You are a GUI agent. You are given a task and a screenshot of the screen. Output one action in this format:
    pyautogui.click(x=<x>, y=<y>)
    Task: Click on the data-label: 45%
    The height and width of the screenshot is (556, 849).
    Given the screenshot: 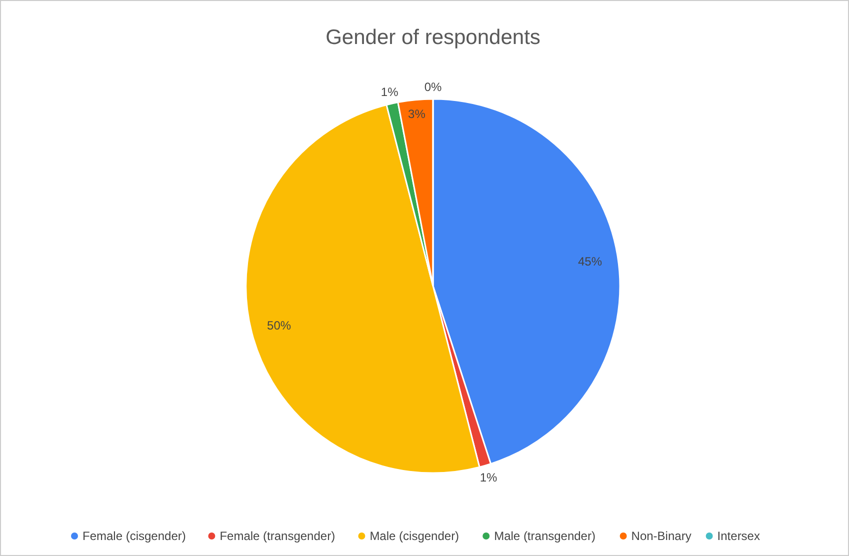 What is the action you would take?
    pyautogui.click(x=590, y=261)
    